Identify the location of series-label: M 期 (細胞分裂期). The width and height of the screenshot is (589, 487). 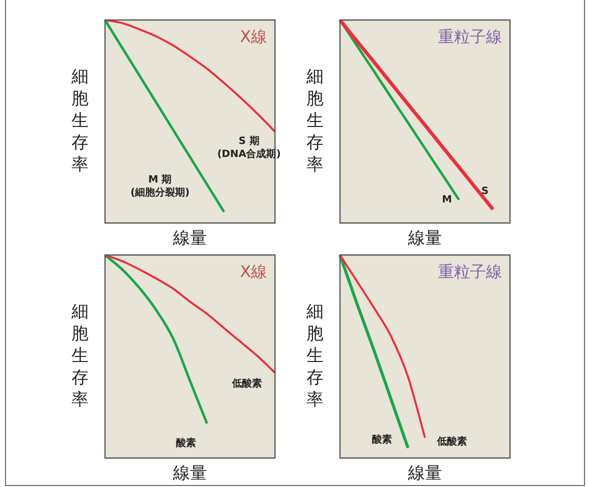
(160, 185).